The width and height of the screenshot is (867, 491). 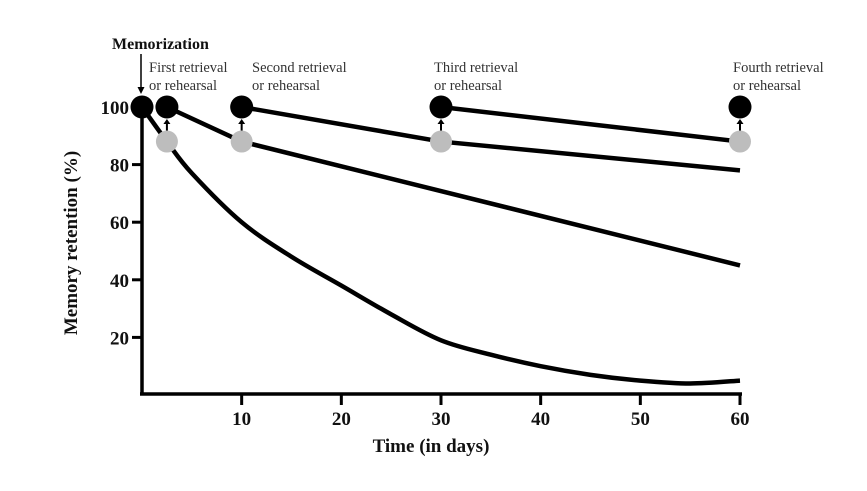 I want to click on y-tick-label: 60, so click(x=119, y=223).